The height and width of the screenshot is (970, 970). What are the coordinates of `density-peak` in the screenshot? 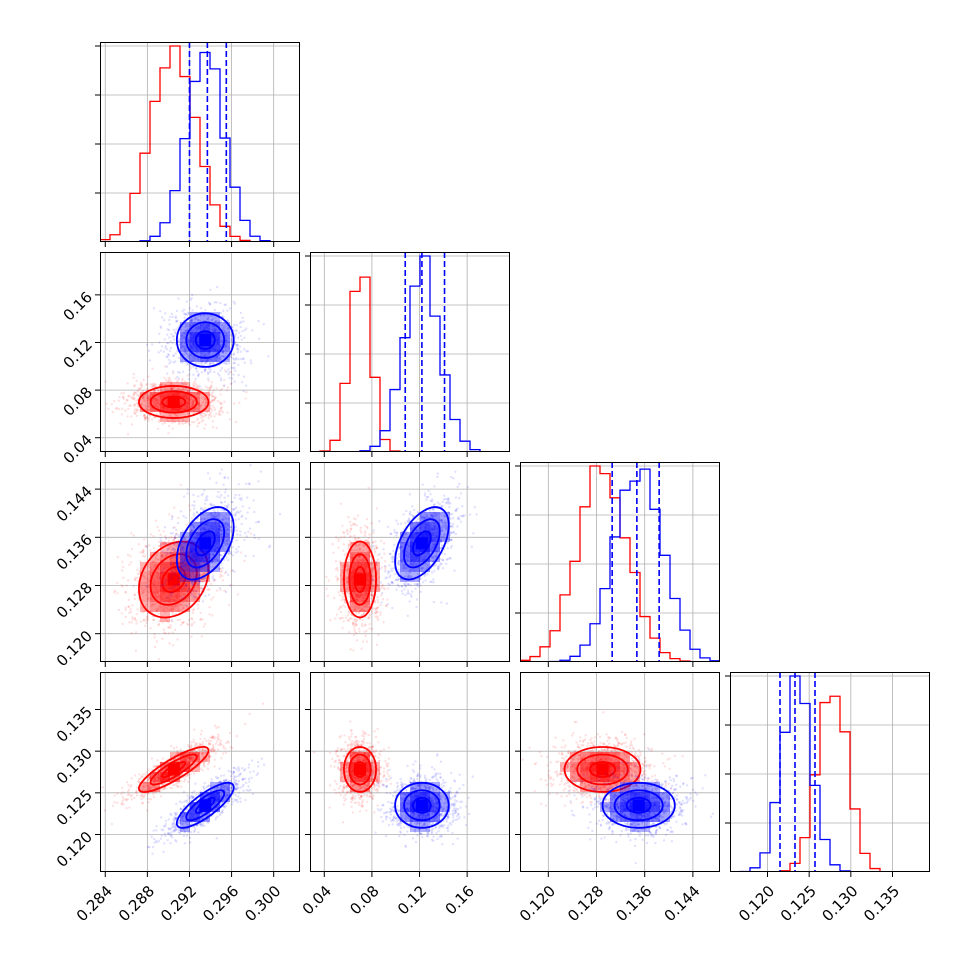 It's located at (205, 340).